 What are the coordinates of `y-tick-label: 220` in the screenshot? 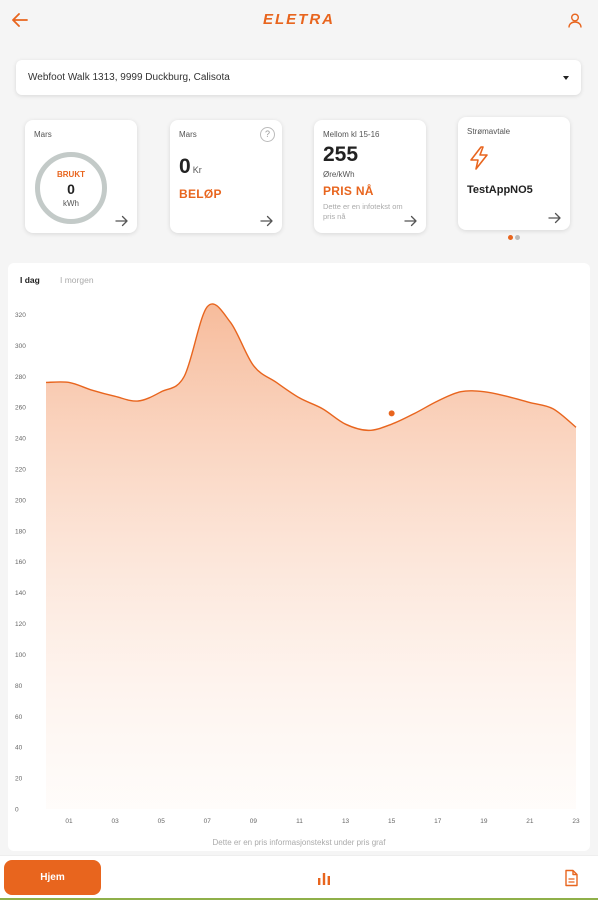 It's located at (20, 470).